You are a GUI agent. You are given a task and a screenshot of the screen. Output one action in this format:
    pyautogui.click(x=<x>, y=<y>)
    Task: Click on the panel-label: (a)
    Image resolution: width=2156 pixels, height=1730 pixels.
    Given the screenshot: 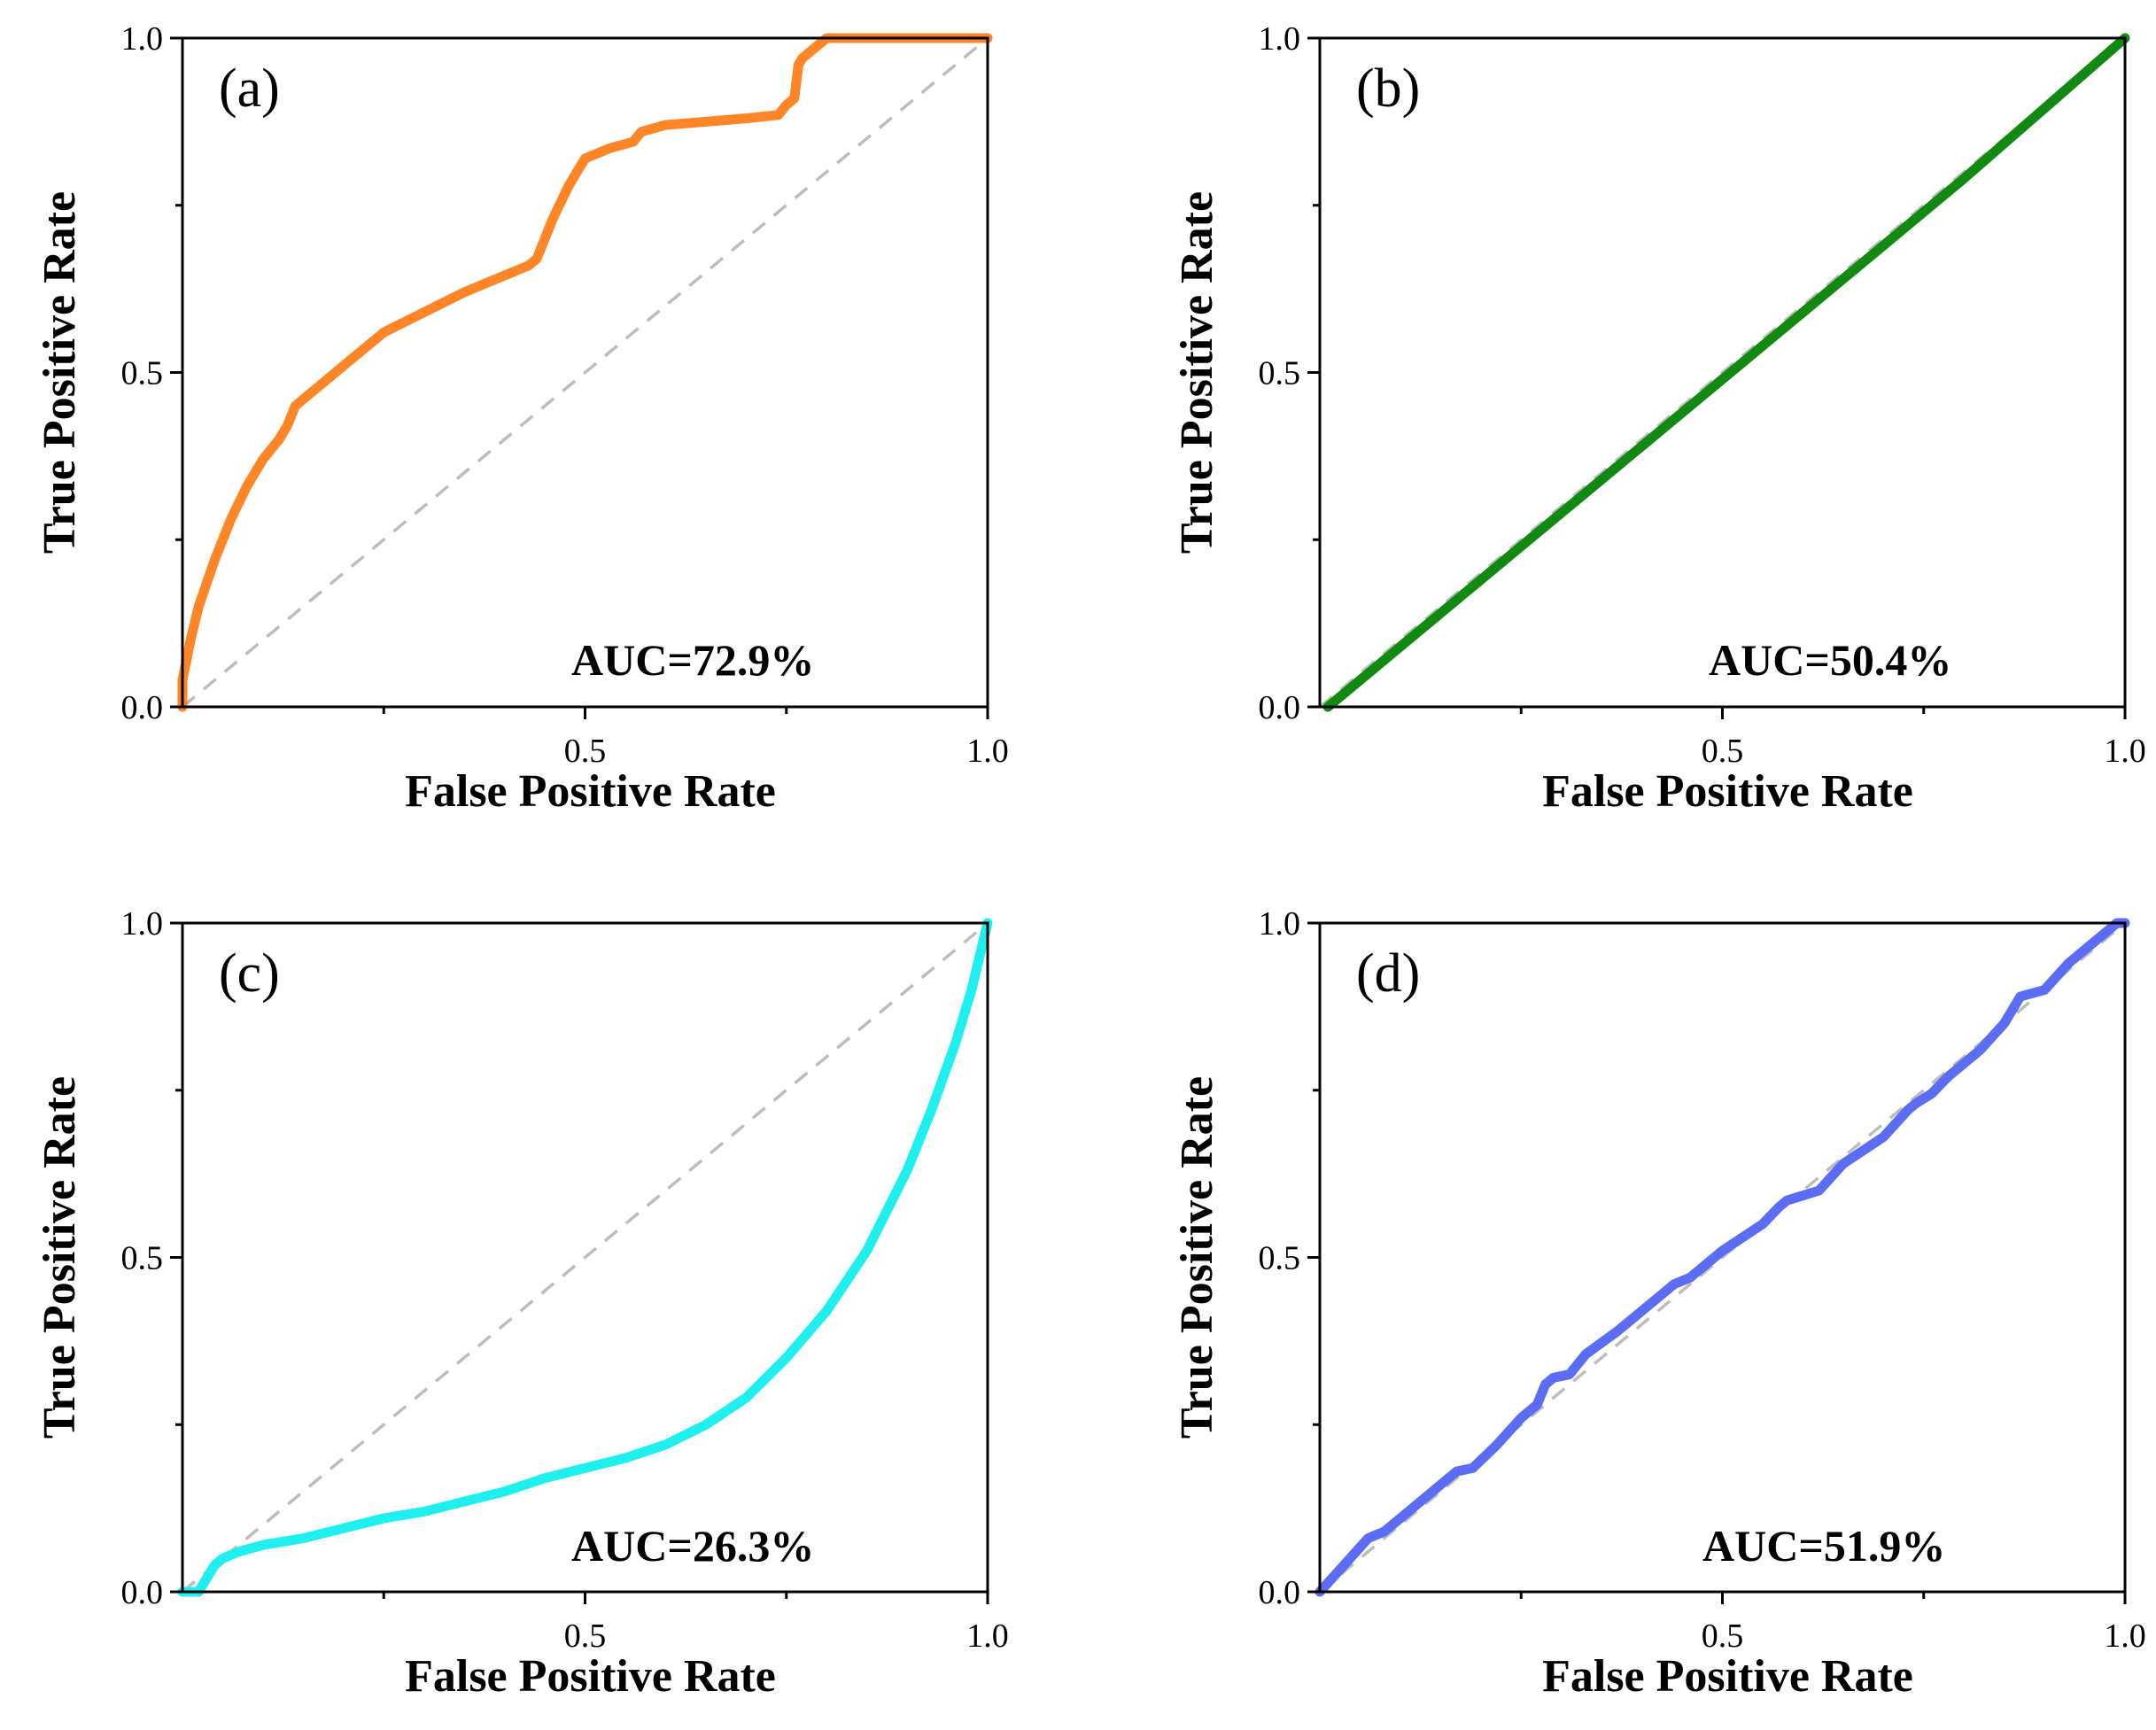 What is the action you would take?
    pyautogui.click(x=249, y=88)
    